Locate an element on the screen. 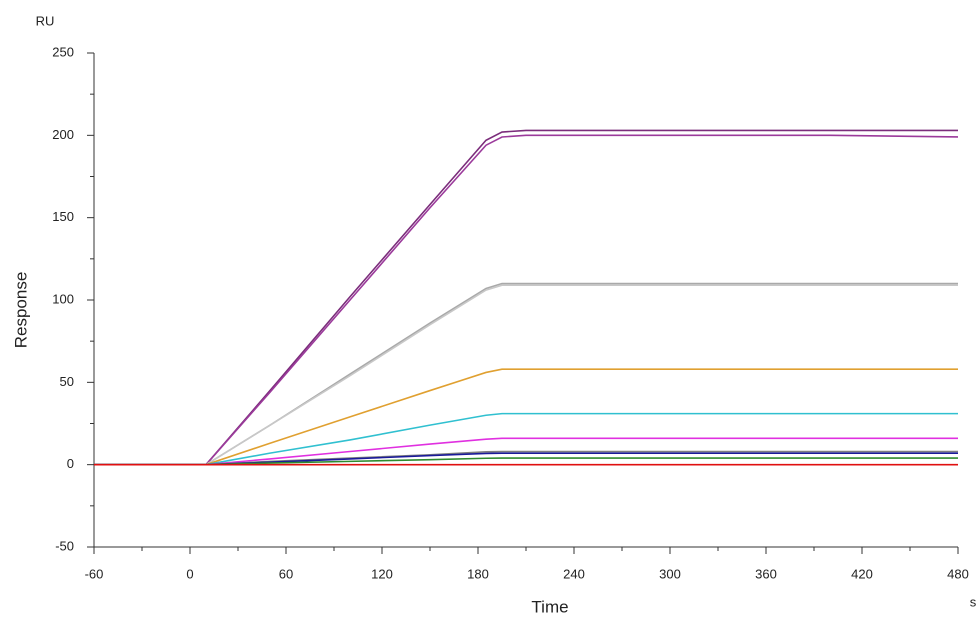 The width and height of the screenshot is (980, 635). x-tick-label: 480 is located at coordinates (958, 573).